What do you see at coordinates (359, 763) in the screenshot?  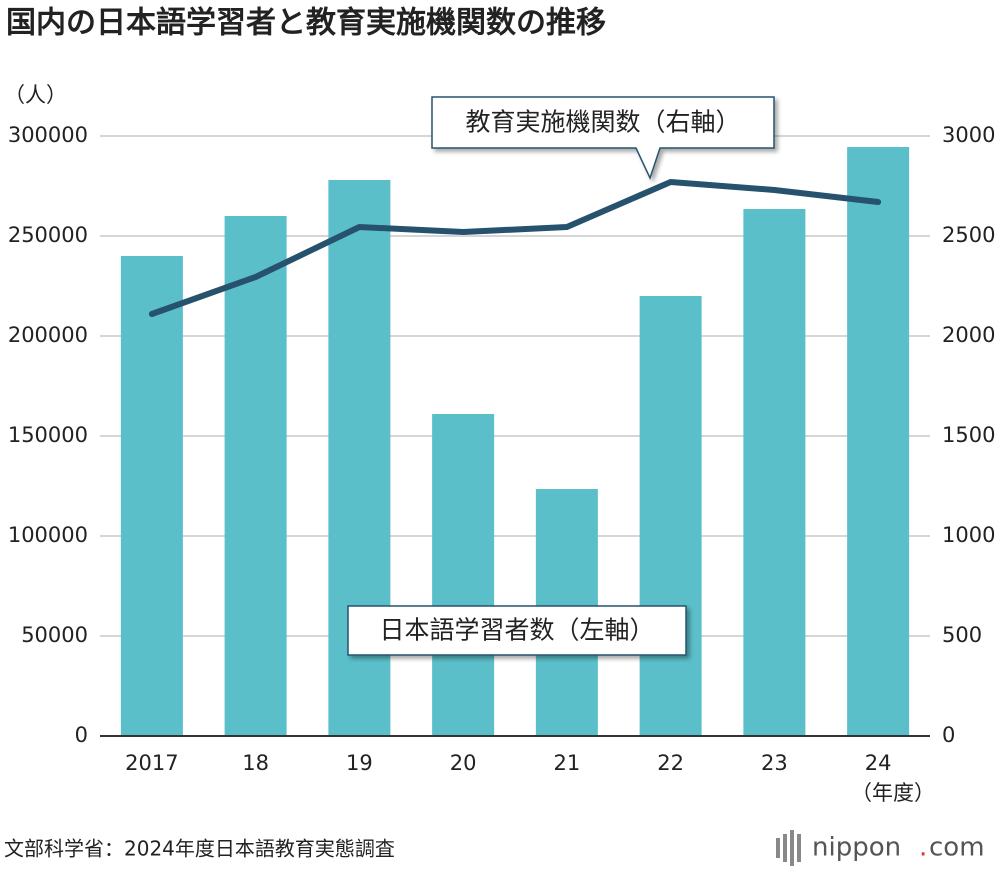 I see `x-tick-label: 19` at bounding box center [359, 763].